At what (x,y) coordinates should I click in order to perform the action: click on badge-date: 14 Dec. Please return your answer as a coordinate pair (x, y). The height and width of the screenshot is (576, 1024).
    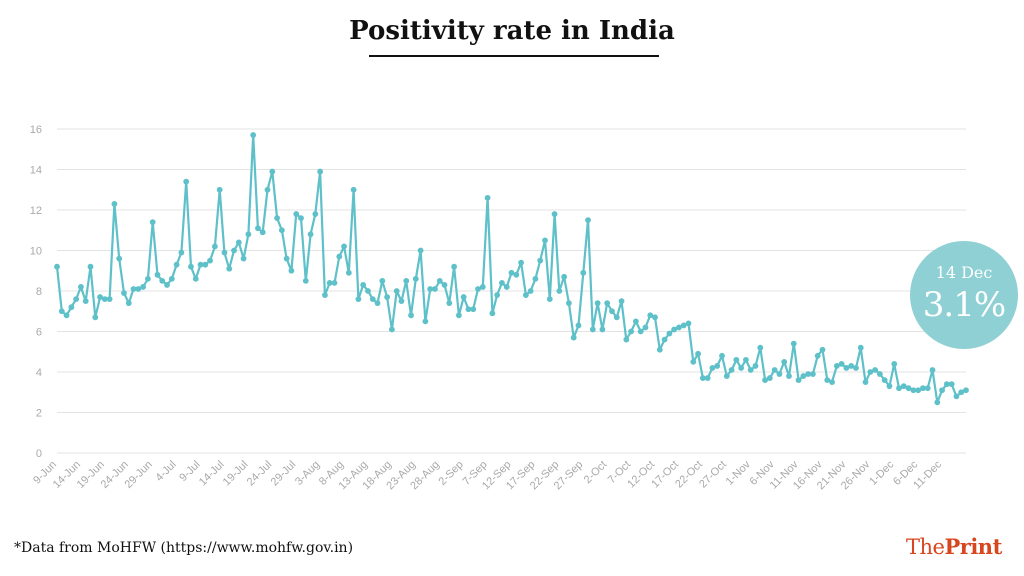
    Looking at the image, I should click on (964, 272).